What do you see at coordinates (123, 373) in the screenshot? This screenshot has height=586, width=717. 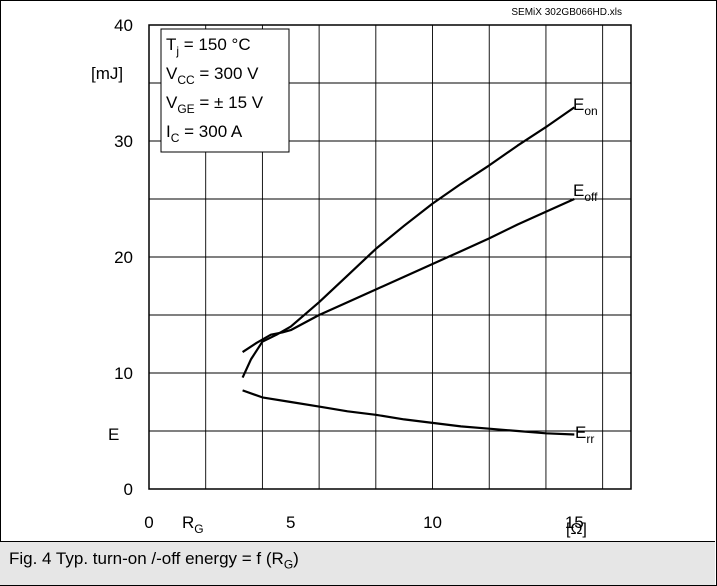 I see `y-tick-label: 10` at bounding box center [123, 373].